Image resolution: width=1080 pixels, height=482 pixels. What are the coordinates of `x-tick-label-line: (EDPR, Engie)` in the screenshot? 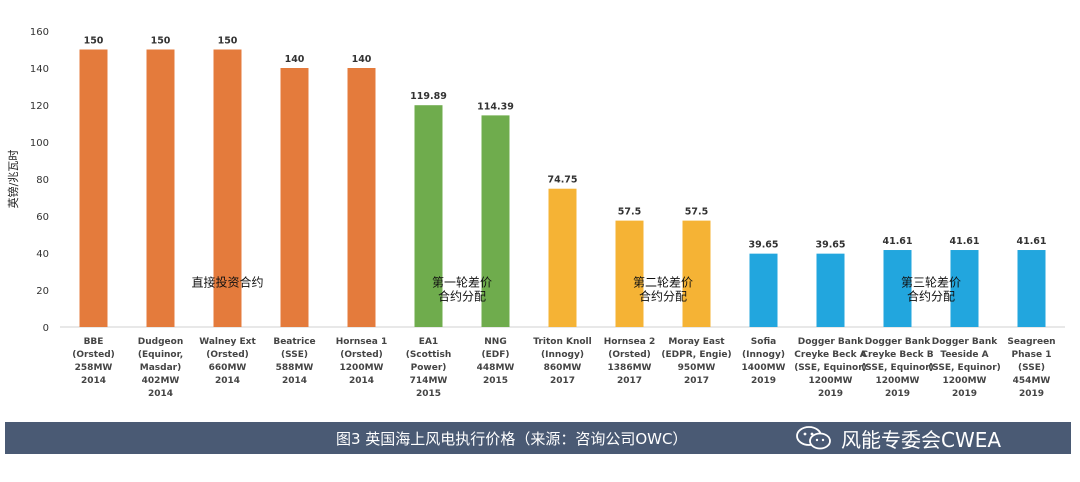 It's located at (696, 355).